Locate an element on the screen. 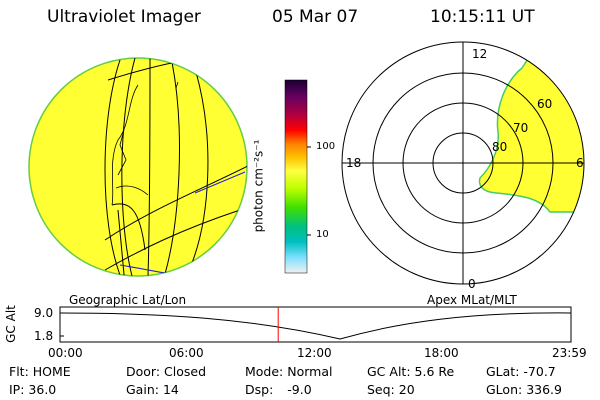  colorbar-label-10: 10 is located at coordinates (322, 234).